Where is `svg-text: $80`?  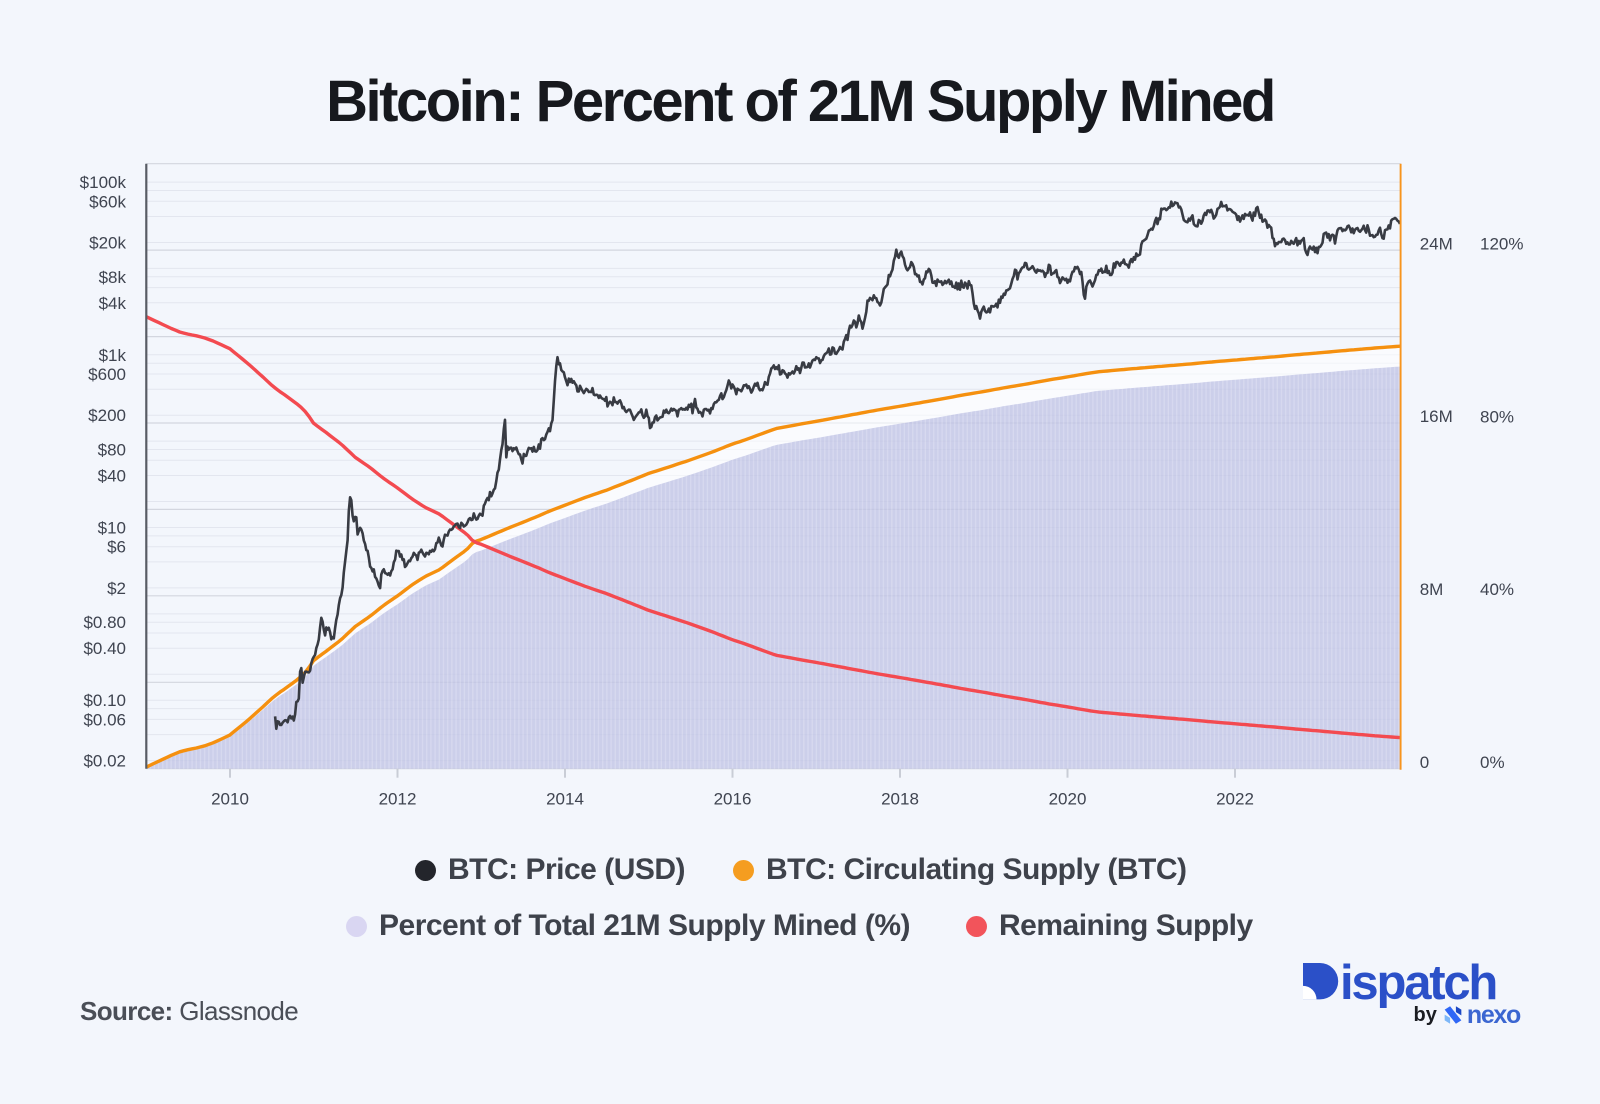
svg-text: $80 is located at coordinates (112, 450).